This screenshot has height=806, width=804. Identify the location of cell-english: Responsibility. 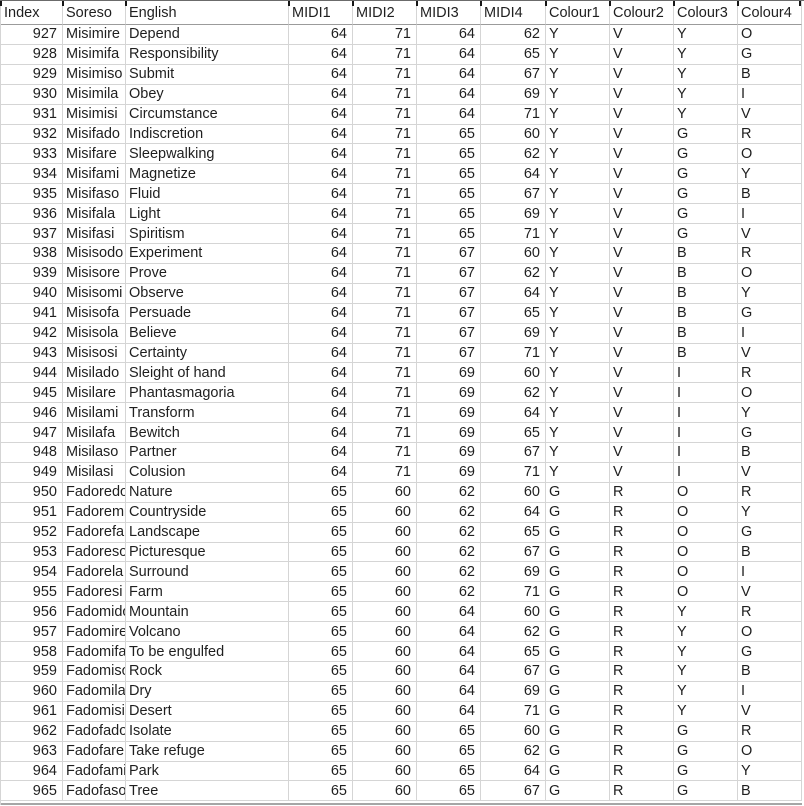
(207, 54).